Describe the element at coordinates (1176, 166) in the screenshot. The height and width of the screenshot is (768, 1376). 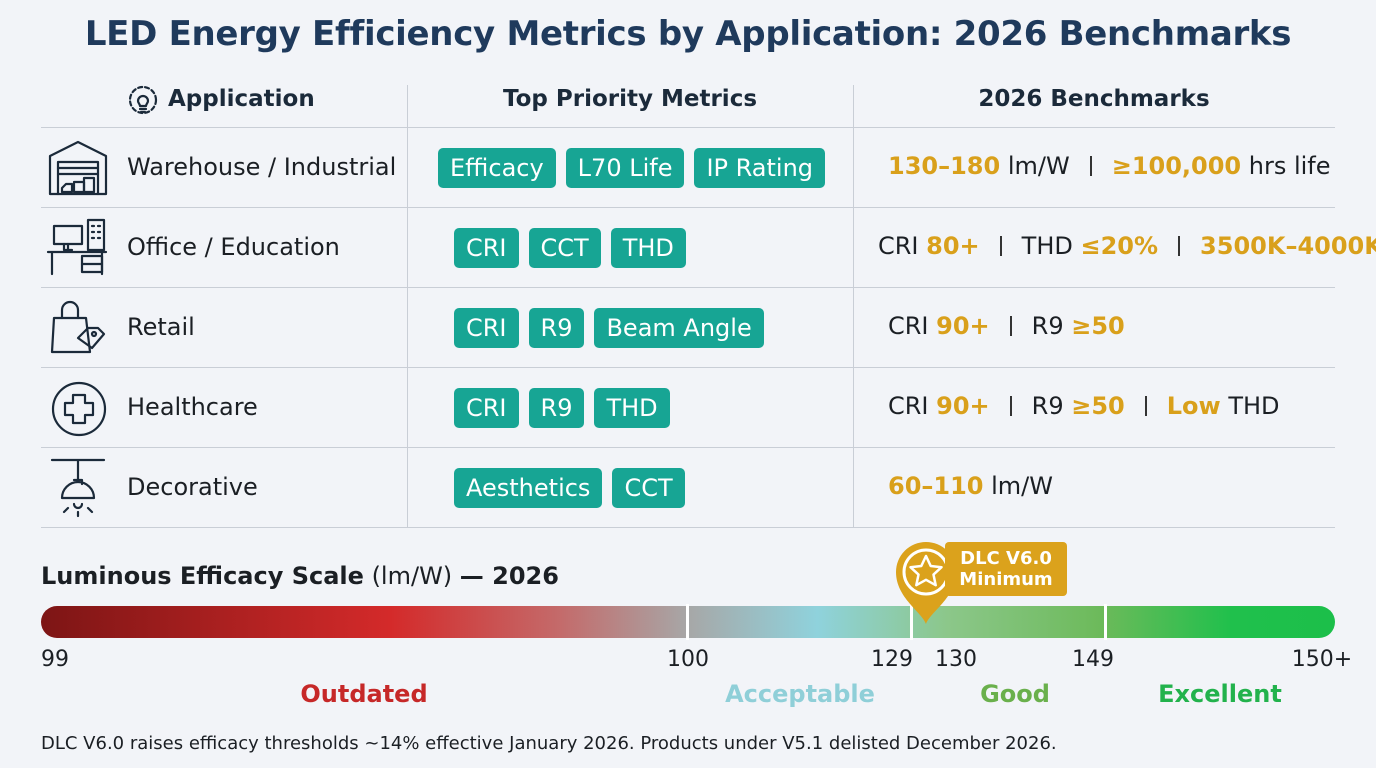
I see `benchmark-text: ≥100,000` at that location.